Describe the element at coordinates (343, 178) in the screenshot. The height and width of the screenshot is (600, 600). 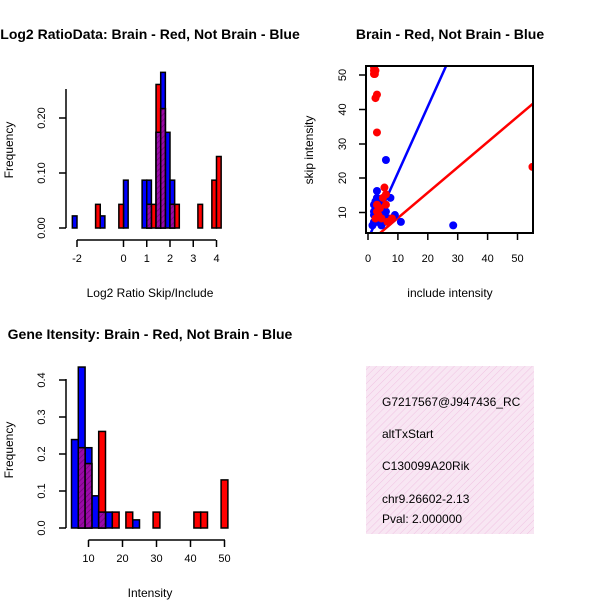
I see `scatter-y-tick: 20` at that location.